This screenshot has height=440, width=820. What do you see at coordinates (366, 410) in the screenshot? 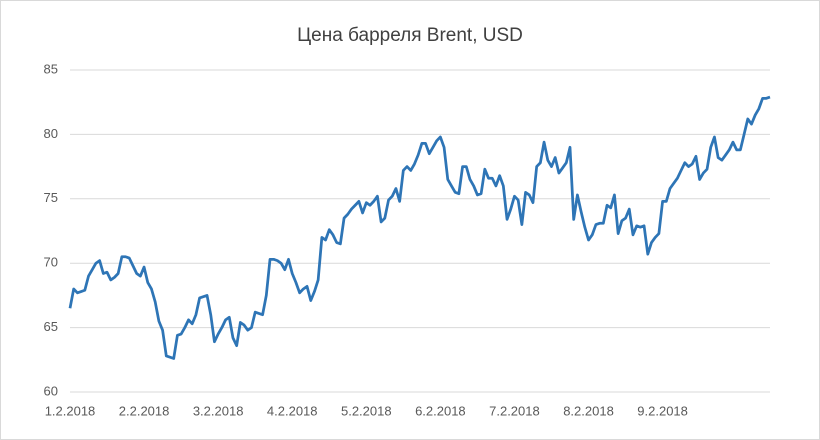
I see `x-tick-label: 5.2.2018` at bounding box center [366, 410].